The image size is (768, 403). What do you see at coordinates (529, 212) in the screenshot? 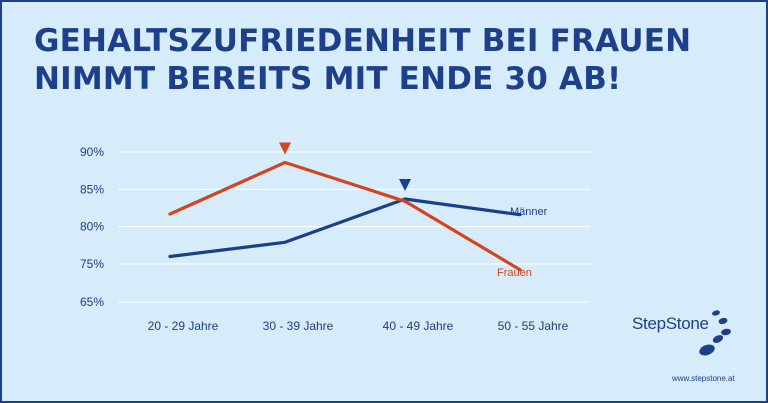
I see `series-label-männer: Männer` at bounding box center [529, 212].